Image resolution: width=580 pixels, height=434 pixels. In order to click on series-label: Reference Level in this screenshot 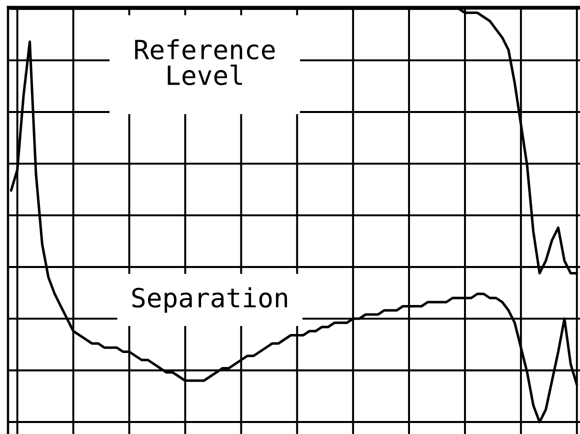, I will do `click(205, 62)`.